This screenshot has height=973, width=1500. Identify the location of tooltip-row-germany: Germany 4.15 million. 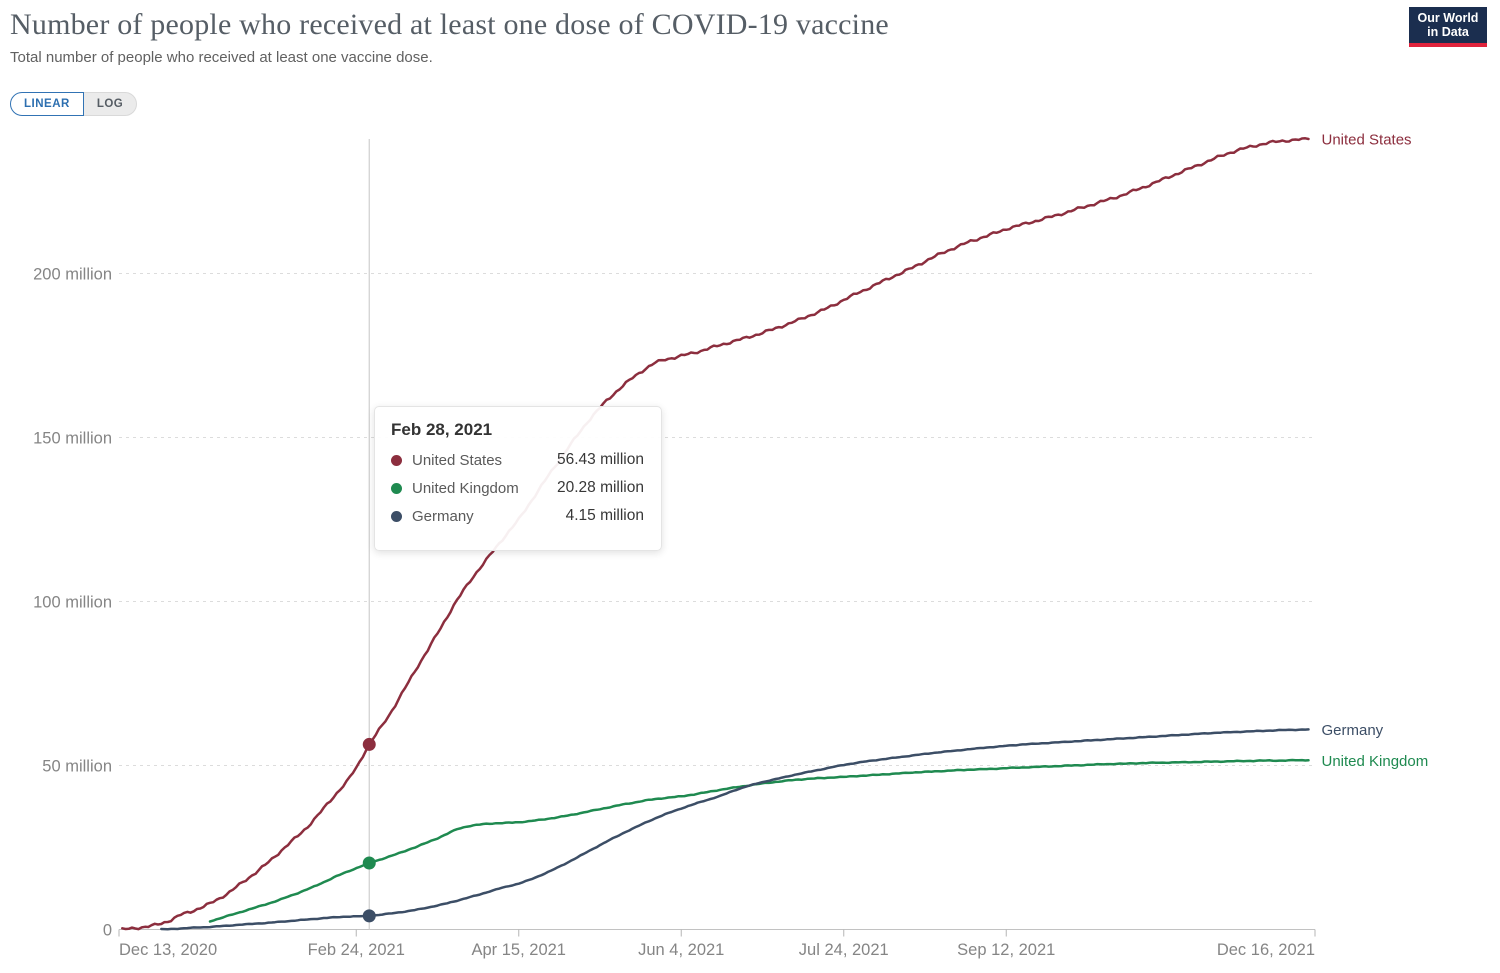
(517, 516).